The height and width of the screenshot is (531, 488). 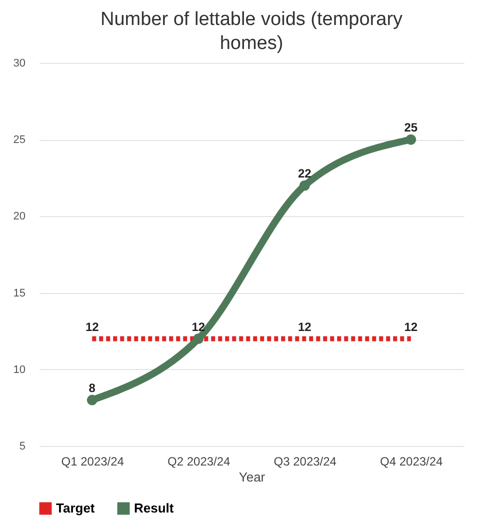 I want to click on y-tick-label: 5, so click(x=22, y=446).